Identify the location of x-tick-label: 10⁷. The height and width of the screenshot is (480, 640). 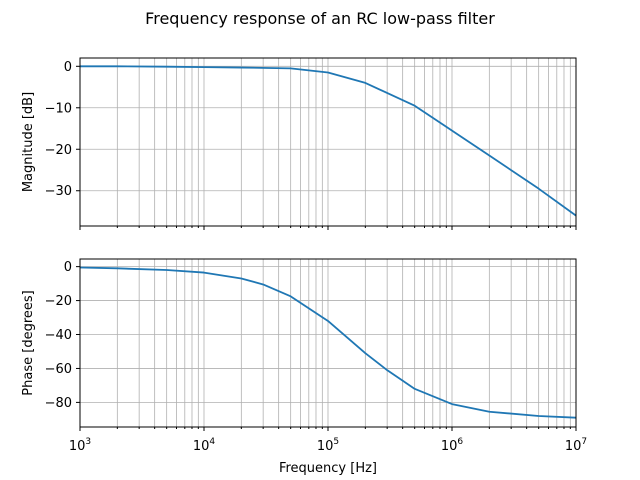
(576, 445).